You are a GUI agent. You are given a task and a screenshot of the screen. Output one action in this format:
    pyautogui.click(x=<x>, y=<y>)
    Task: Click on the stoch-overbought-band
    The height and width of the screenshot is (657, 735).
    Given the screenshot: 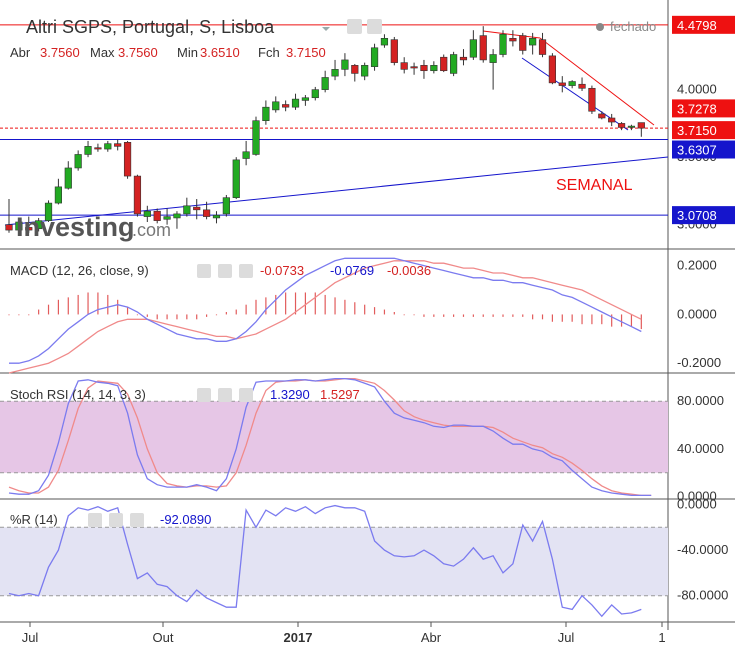 What is the action you would take?
    pyautogui.click(x=334, y=437)
    